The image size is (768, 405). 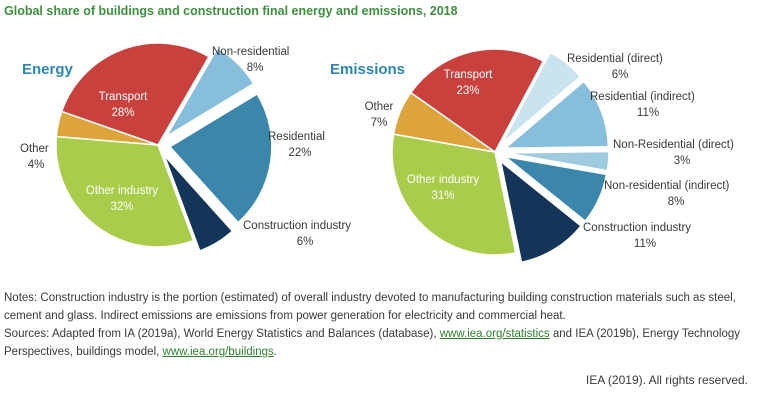 I want to click on energy-label-other-industry: Other industry, so click(x=122, y=191).